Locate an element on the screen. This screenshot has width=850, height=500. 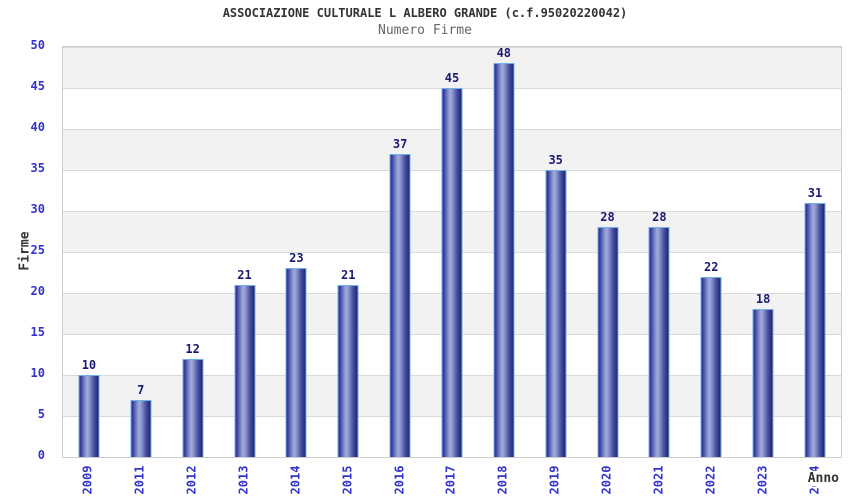
bar-2021 is located at coordinates (659, 342).